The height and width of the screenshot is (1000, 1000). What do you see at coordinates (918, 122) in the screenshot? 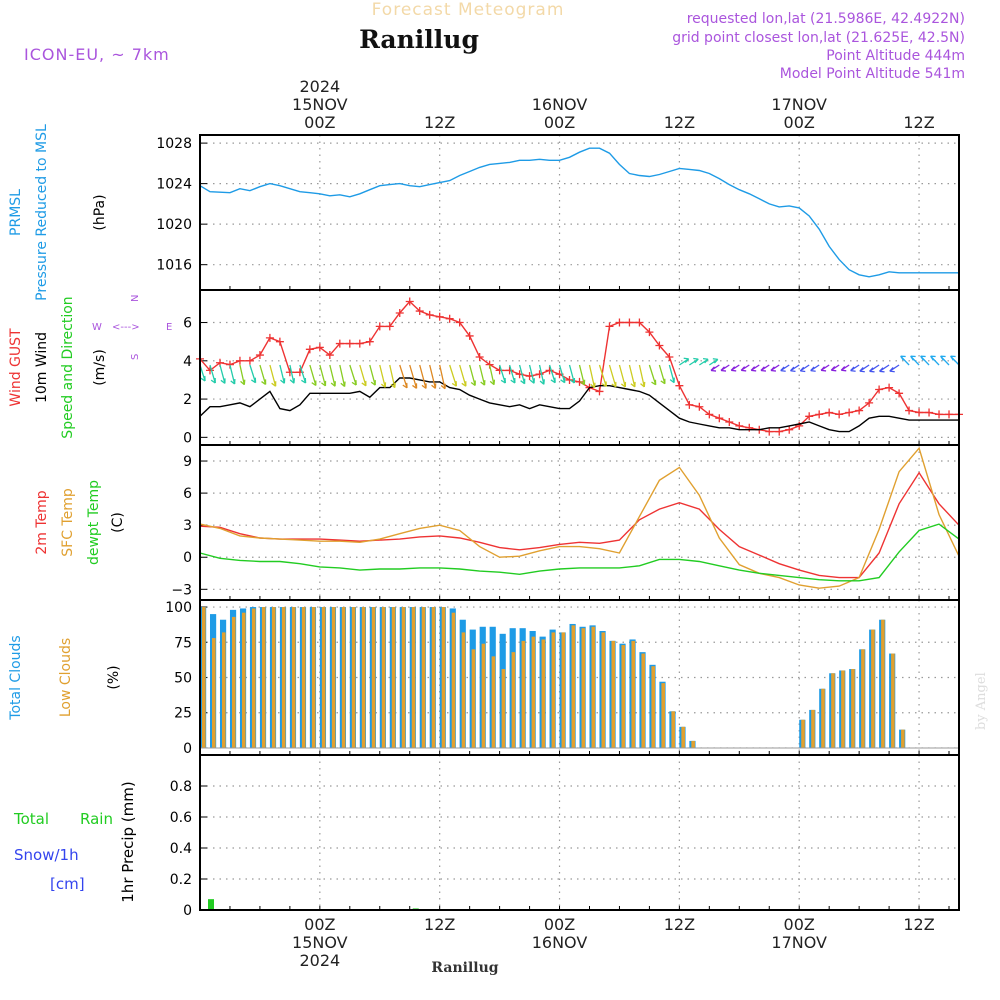
I see `top-time-label: 12Z` at bounding box center [918, 122].